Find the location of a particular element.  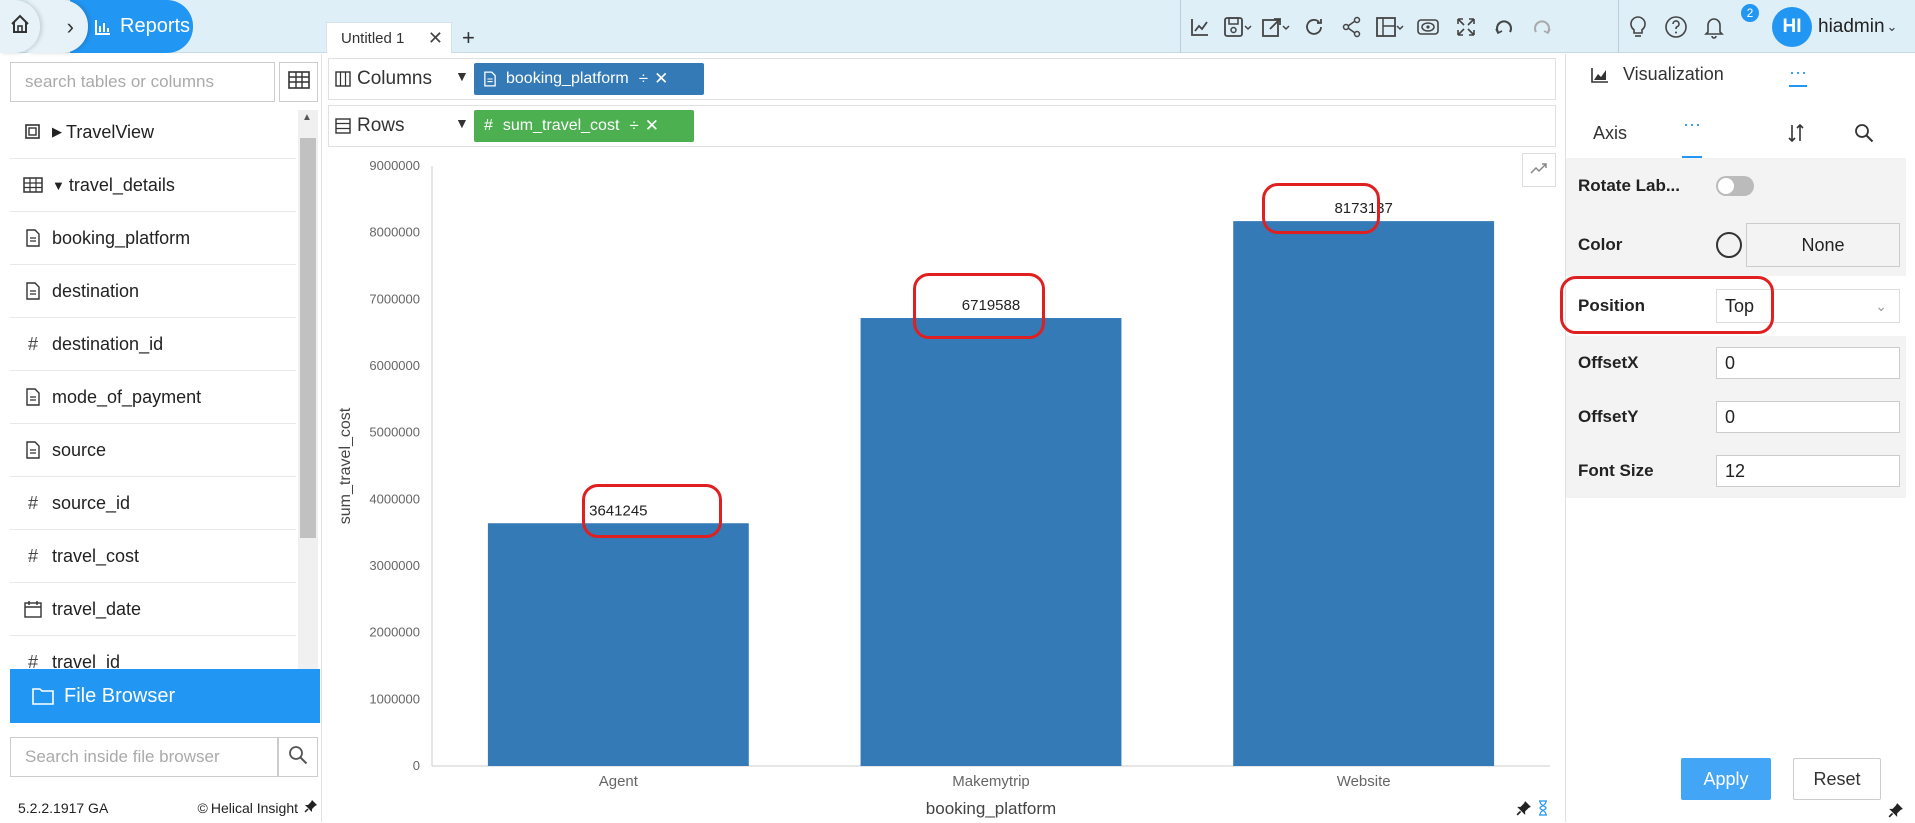

search-icon is located at coordinates (1864, 133).